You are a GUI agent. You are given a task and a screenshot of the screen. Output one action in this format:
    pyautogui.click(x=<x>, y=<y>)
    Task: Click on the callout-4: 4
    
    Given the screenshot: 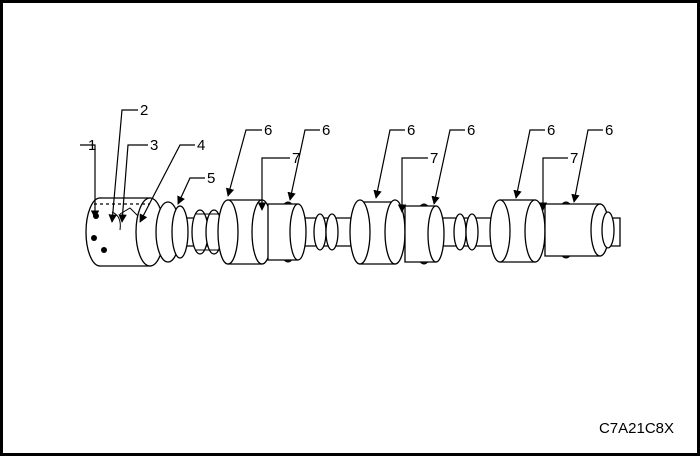 What is the action you would take?
    pyautogui.click(x=201, y=145)
    